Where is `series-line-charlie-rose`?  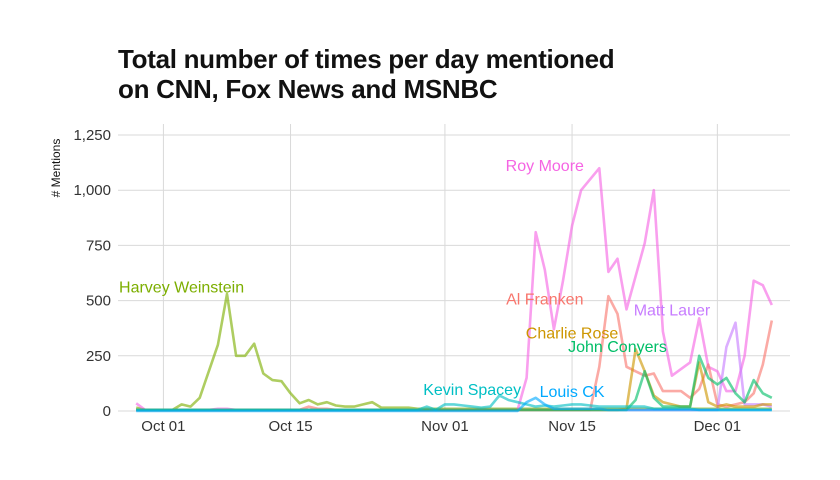 series-line-charlie-rose is located at coordinates (454, 379).